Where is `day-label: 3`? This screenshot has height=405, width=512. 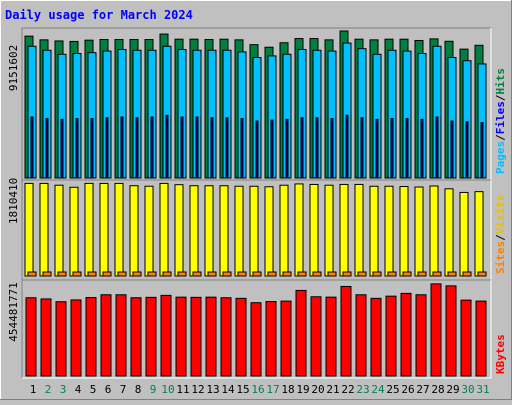
day-label: 3 is located at coordinates (63, 389).